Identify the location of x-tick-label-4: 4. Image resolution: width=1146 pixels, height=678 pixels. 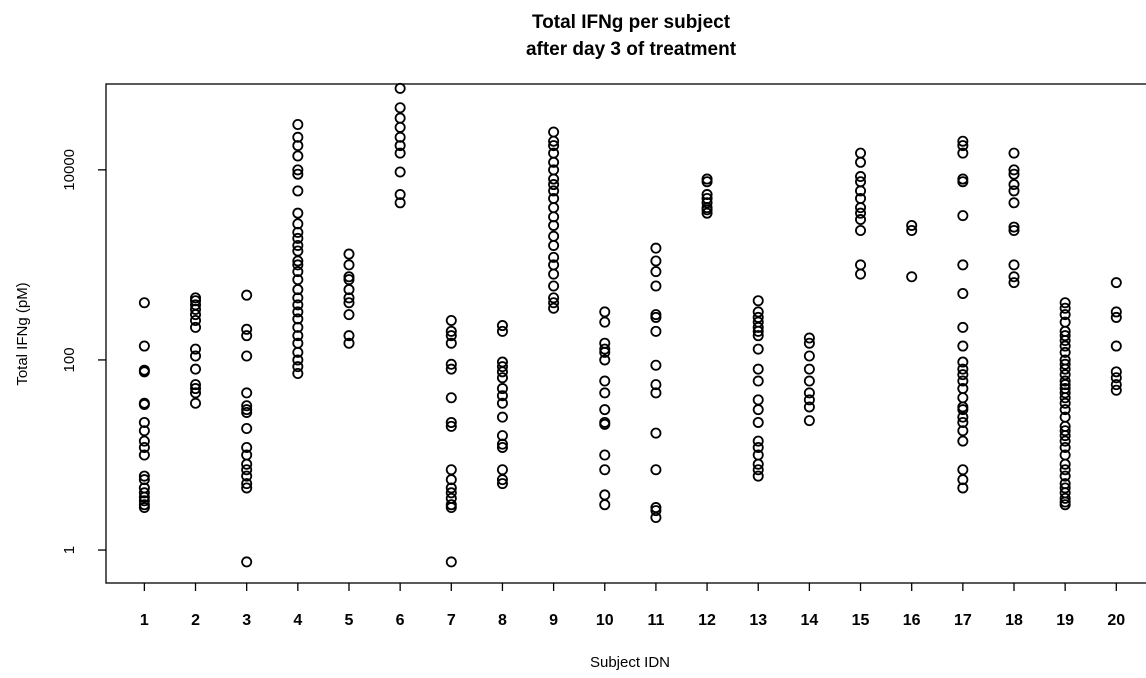
(297, 620).